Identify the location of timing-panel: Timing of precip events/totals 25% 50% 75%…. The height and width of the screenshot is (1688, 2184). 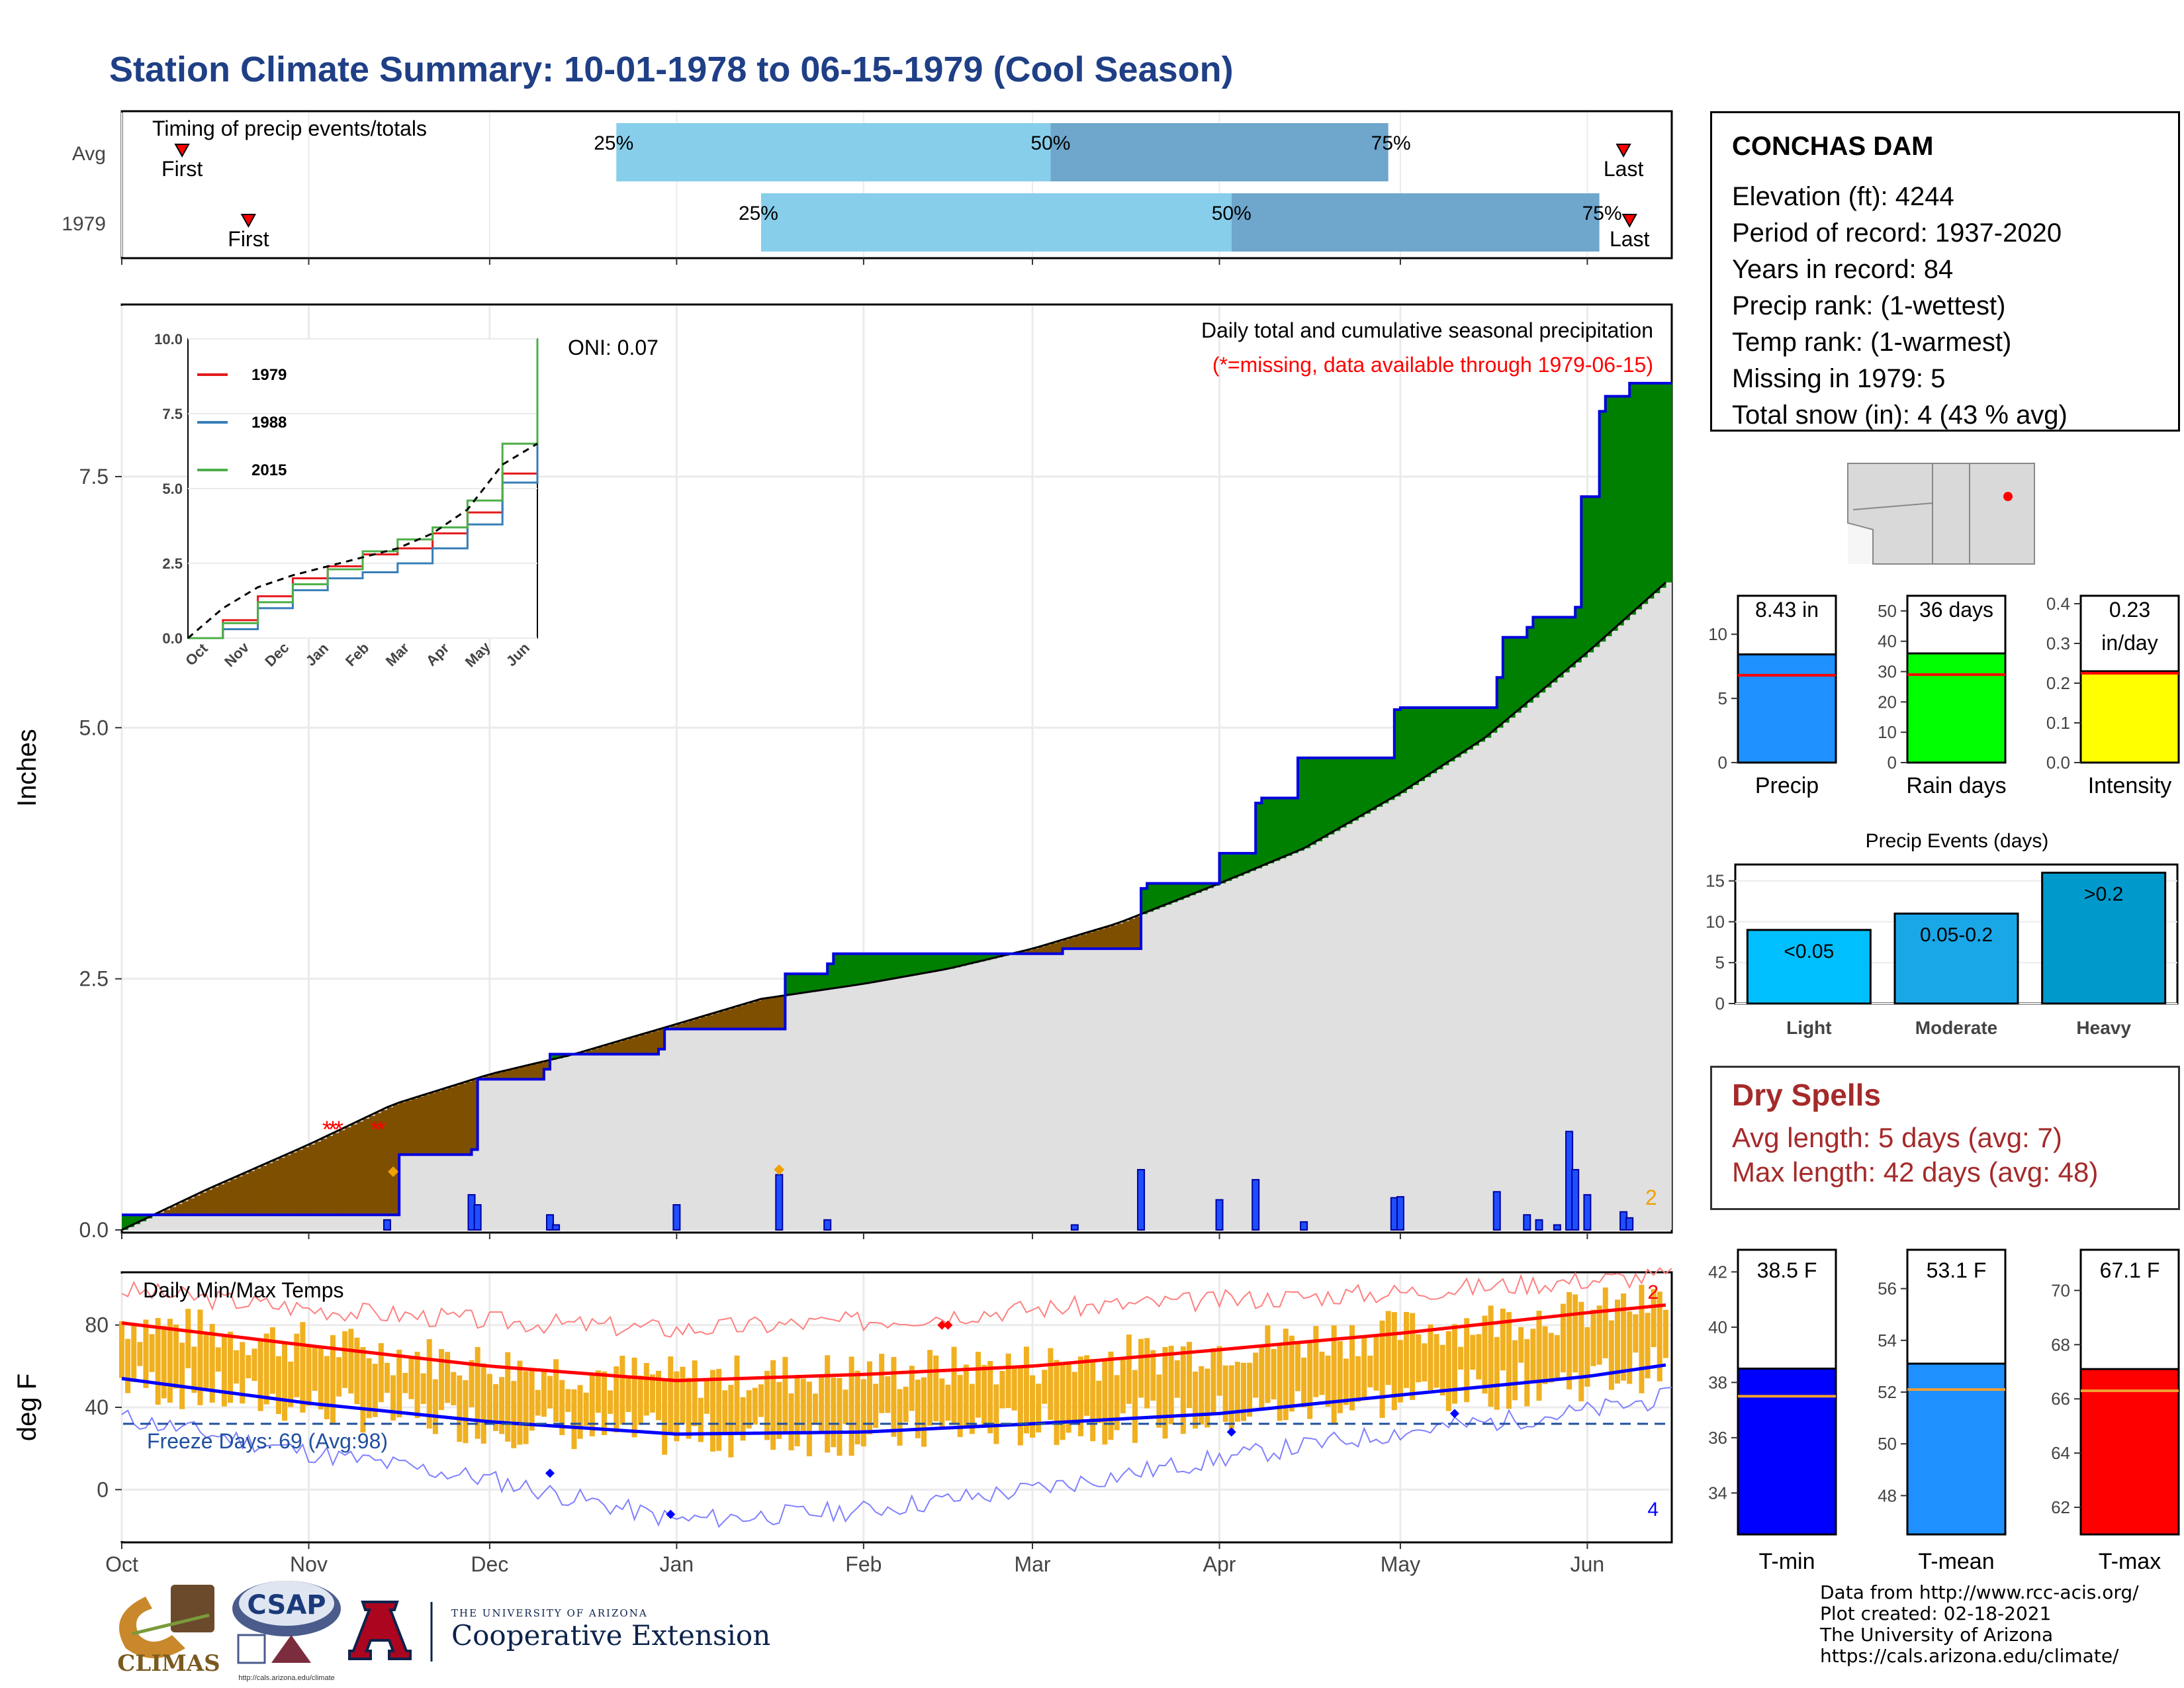
(867, 187).